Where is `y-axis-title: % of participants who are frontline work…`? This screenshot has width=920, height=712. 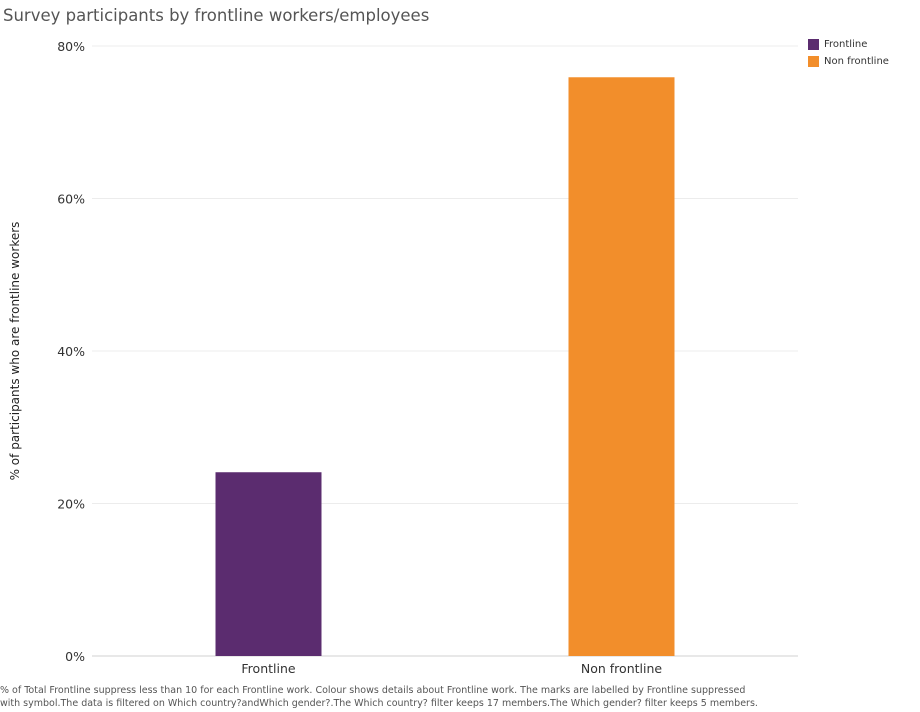 y-axis-title: % of participants who are frontline work… is located at coordinates (15, 351).